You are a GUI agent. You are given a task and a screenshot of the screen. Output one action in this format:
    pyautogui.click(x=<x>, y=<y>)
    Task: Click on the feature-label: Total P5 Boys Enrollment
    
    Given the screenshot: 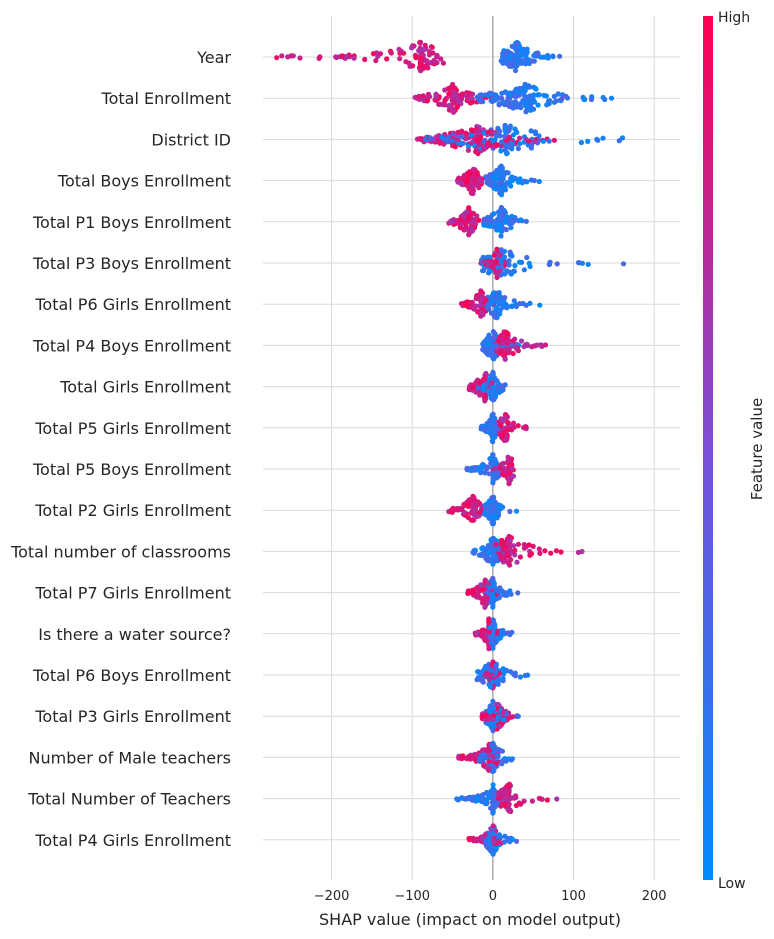 What is the action you would take?
    pyautogui.click(x=131, y=469)
    